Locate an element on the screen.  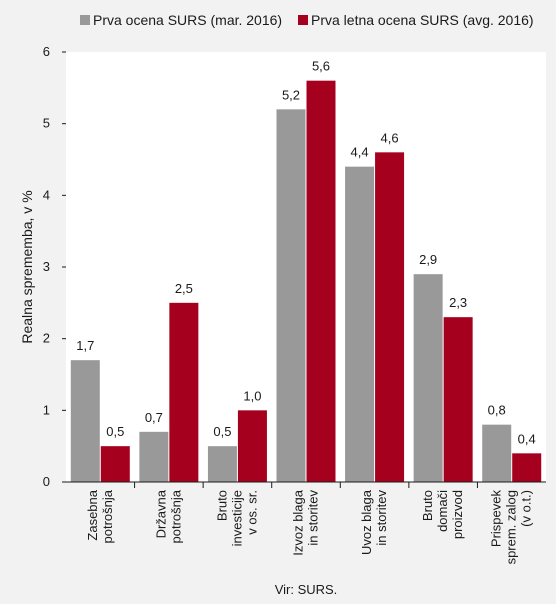
y-axis-title: Realna sprememba, v % is located at coordinates (27, 266).